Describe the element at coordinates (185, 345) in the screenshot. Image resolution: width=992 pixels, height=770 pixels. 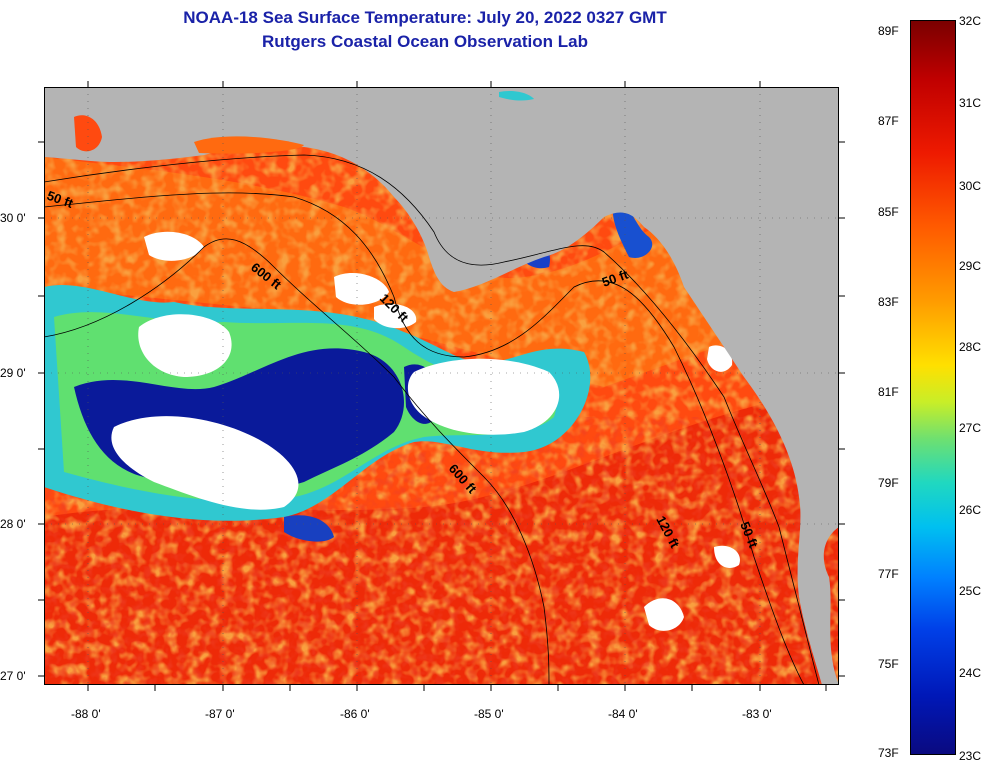
I see `cloud-west` at that location.